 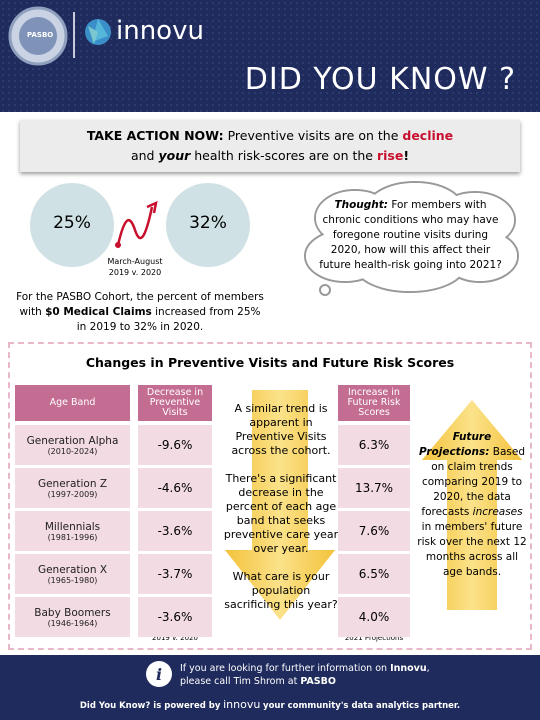 I want to click on svg-text: i, so click(x=159, y=674).